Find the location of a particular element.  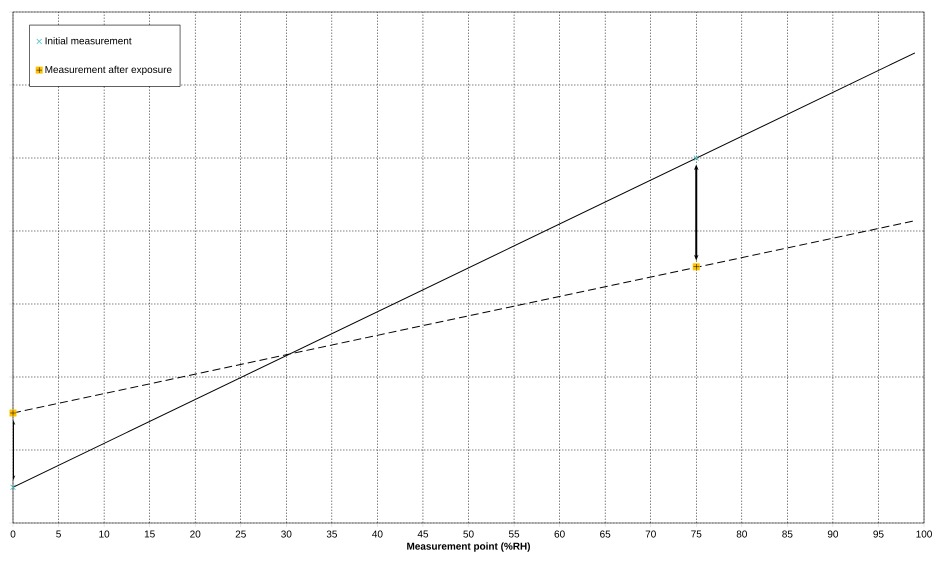

x-tick-label: 95 is located at coordinates (878, 534).